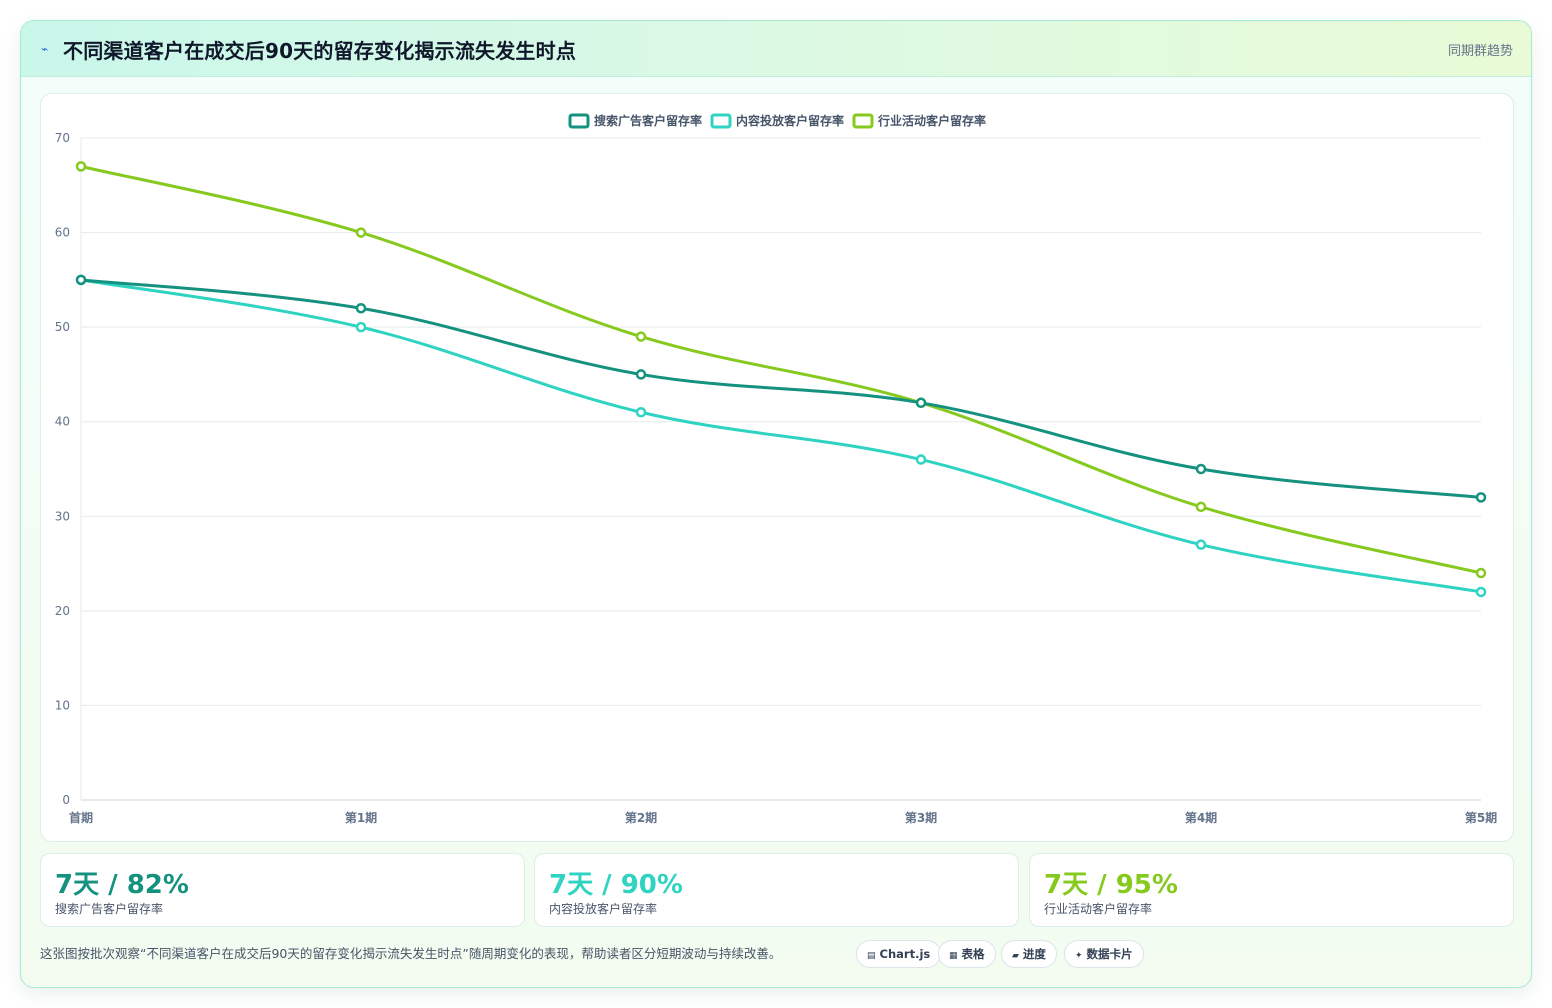 Image resolution: width=1552 pixels, height=1008 pixels. Describe the element at coordinates (603, 909) in the screenshot. I see `stat-label: 内容投放客户留存率` at that location.